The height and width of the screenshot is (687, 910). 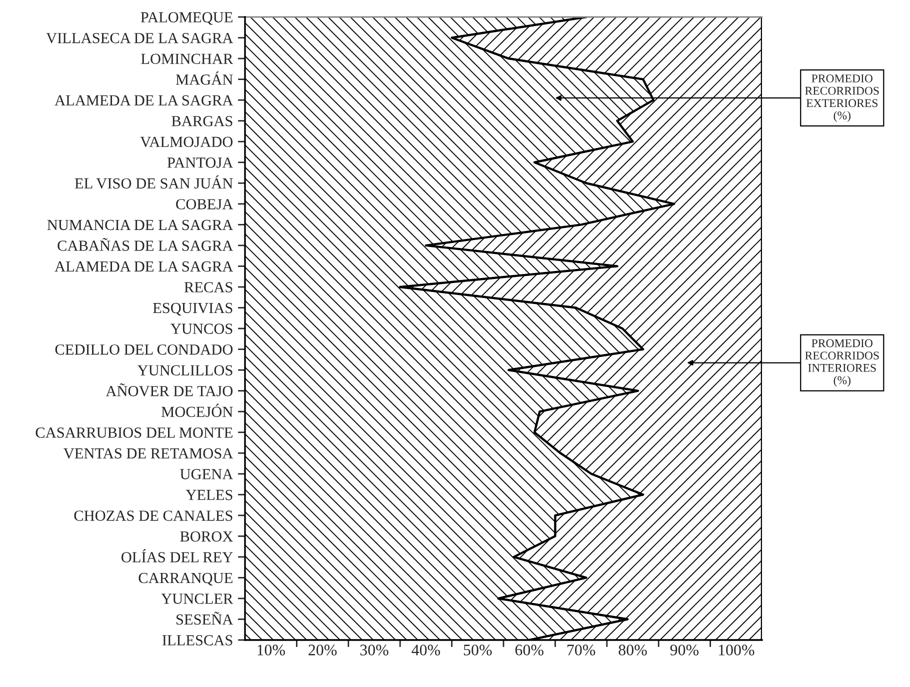 I want to click on y-tick-label: LOMINCHAR, so click(x=187, y=59).